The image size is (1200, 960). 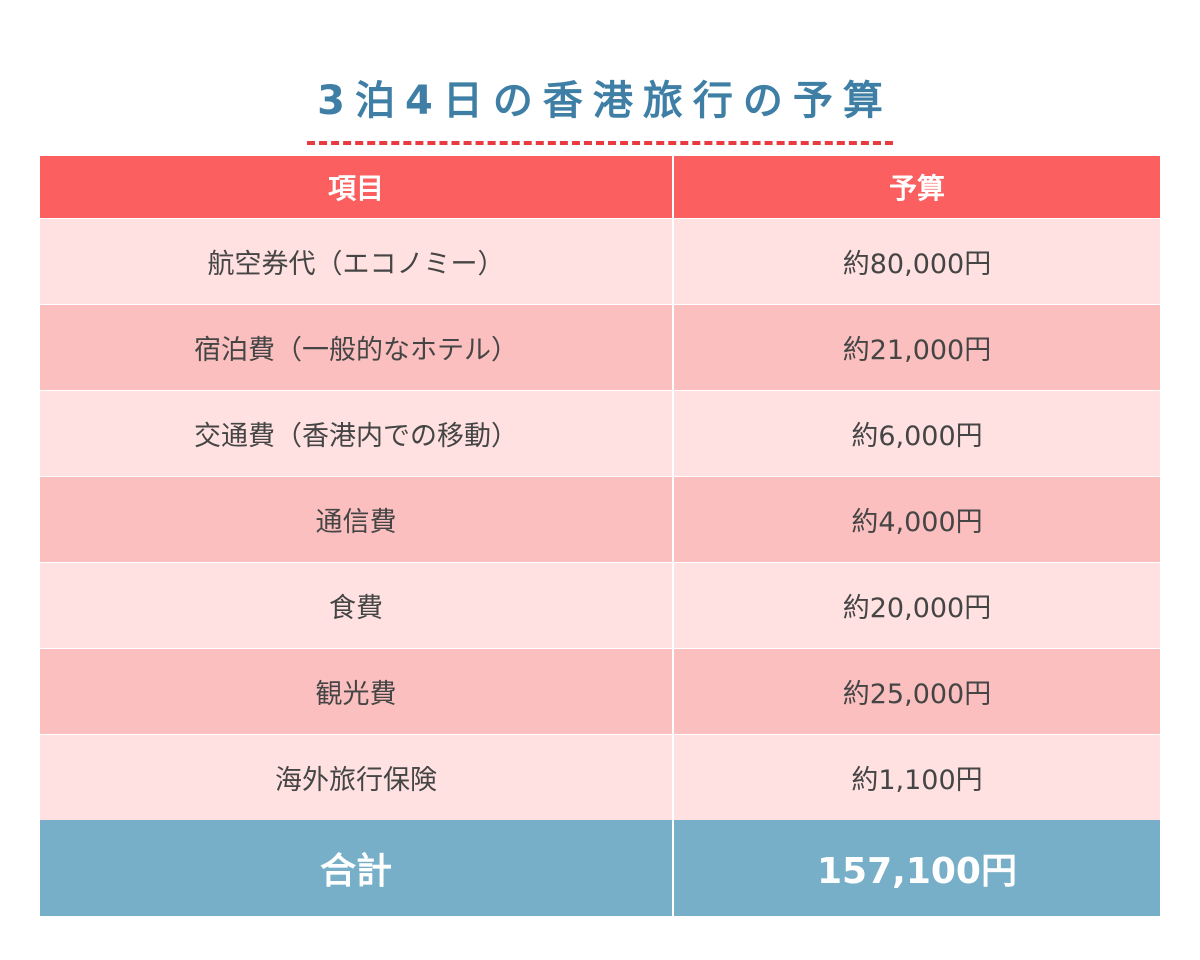 What do you see at coordinates (356, 261) in the screenshot?
I see `item-cell: 航空券代（エコノミー）` at bounding box center [356, 261].